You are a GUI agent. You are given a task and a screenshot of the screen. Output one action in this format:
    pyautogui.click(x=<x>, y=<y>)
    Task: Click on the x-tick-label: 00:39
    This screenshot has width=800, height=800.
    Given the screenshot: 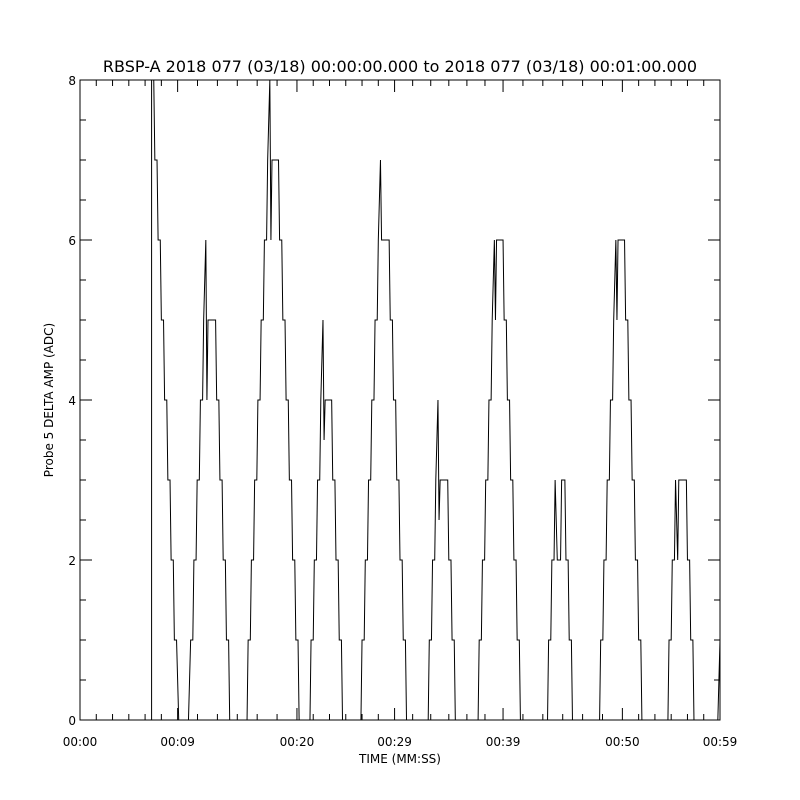 What is the action you would take?
    pyautogui.click(x=503, y=742)
    